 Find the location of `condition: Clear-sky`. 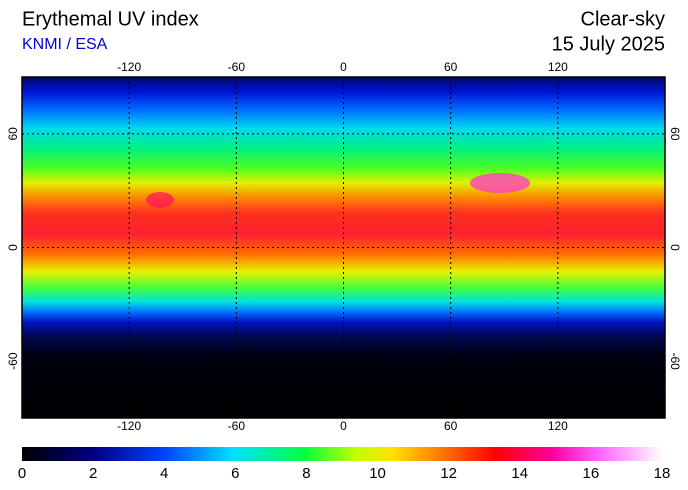

condition: Clear-sky is located at coordinates (623, 19).